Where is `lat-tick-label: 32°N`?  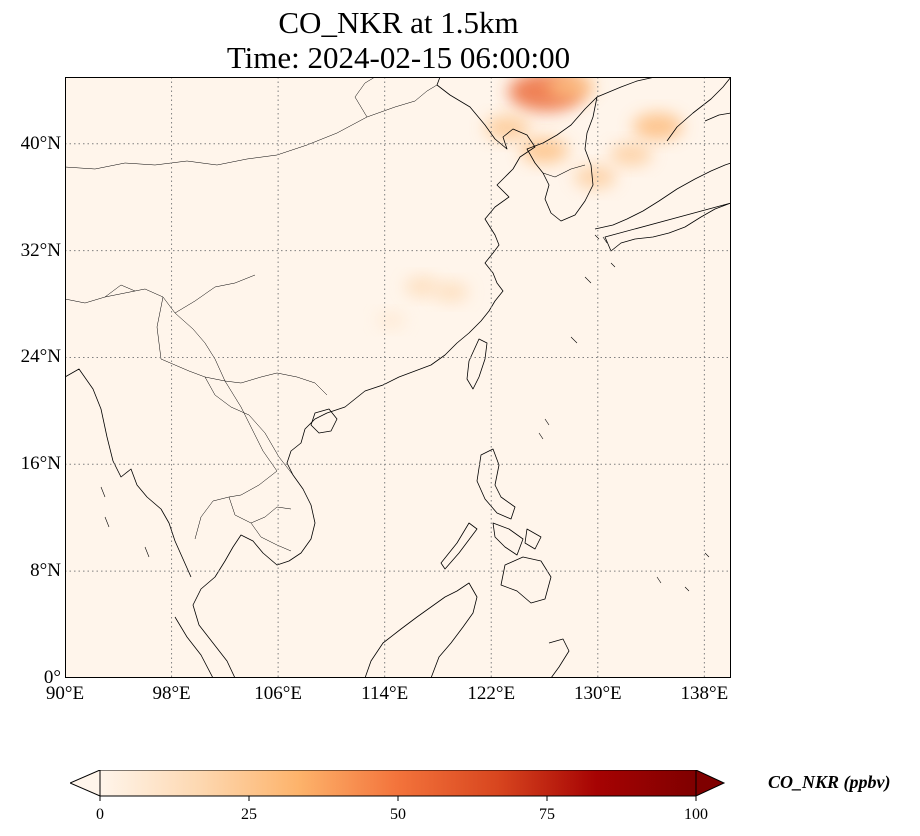 lat-tick-label: 32°N is located at coordinates (40, 250).